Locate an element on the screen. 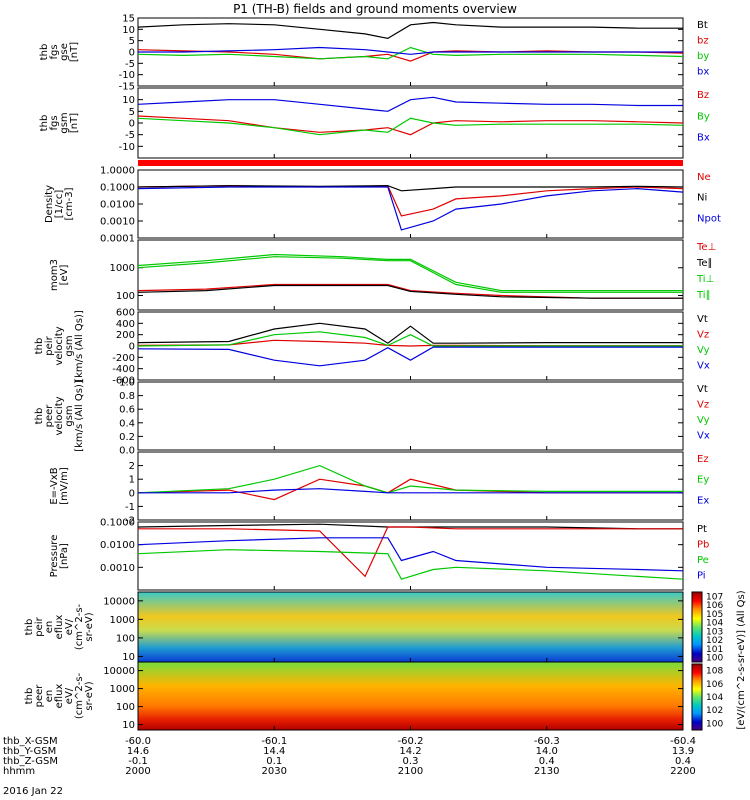 This screenshot has height=800, width=750. y-axis-label: gse is located at coordinates (64, 52).